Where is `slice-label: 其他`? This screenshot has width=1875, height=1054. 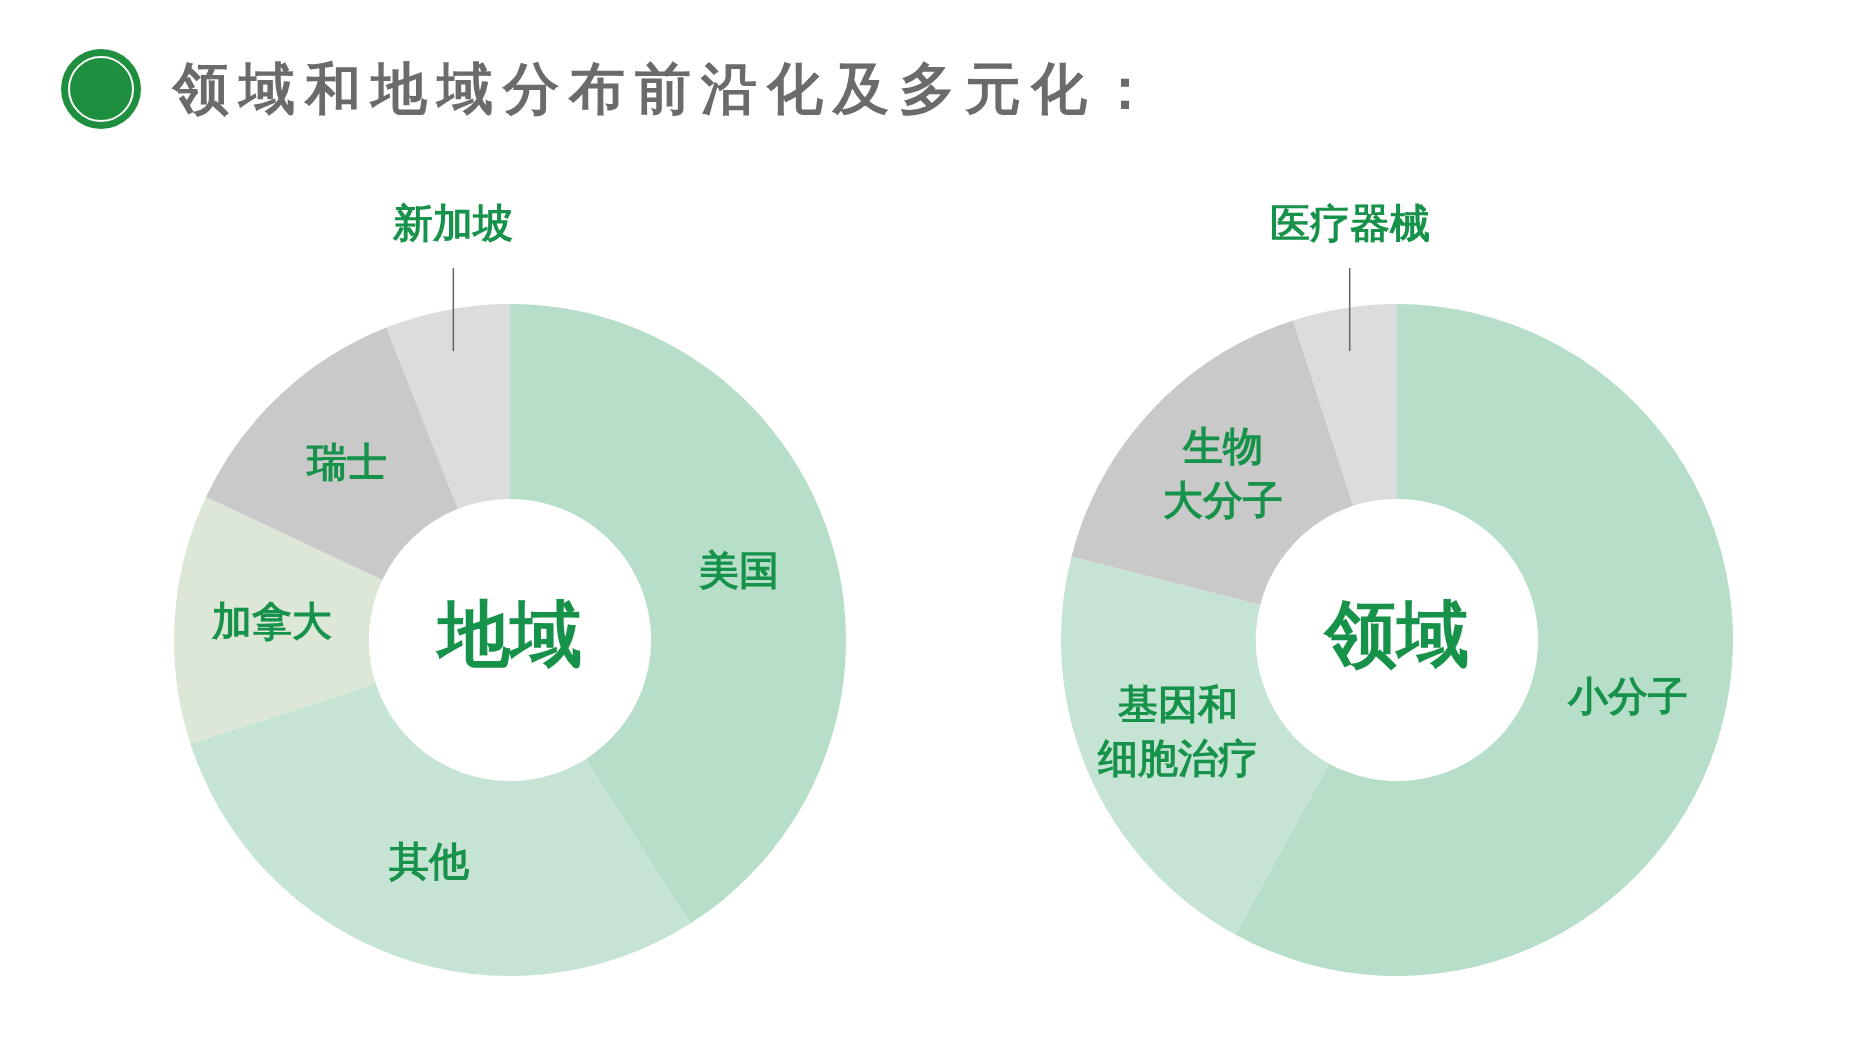
slice-label: 其他 is located at coordinates (429, 860).